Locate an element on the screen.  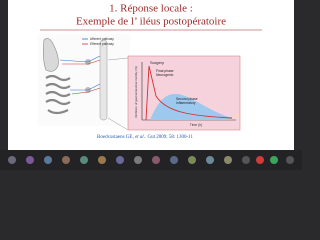
chart-label: Inflammatory is located at coordinates (186, 103).